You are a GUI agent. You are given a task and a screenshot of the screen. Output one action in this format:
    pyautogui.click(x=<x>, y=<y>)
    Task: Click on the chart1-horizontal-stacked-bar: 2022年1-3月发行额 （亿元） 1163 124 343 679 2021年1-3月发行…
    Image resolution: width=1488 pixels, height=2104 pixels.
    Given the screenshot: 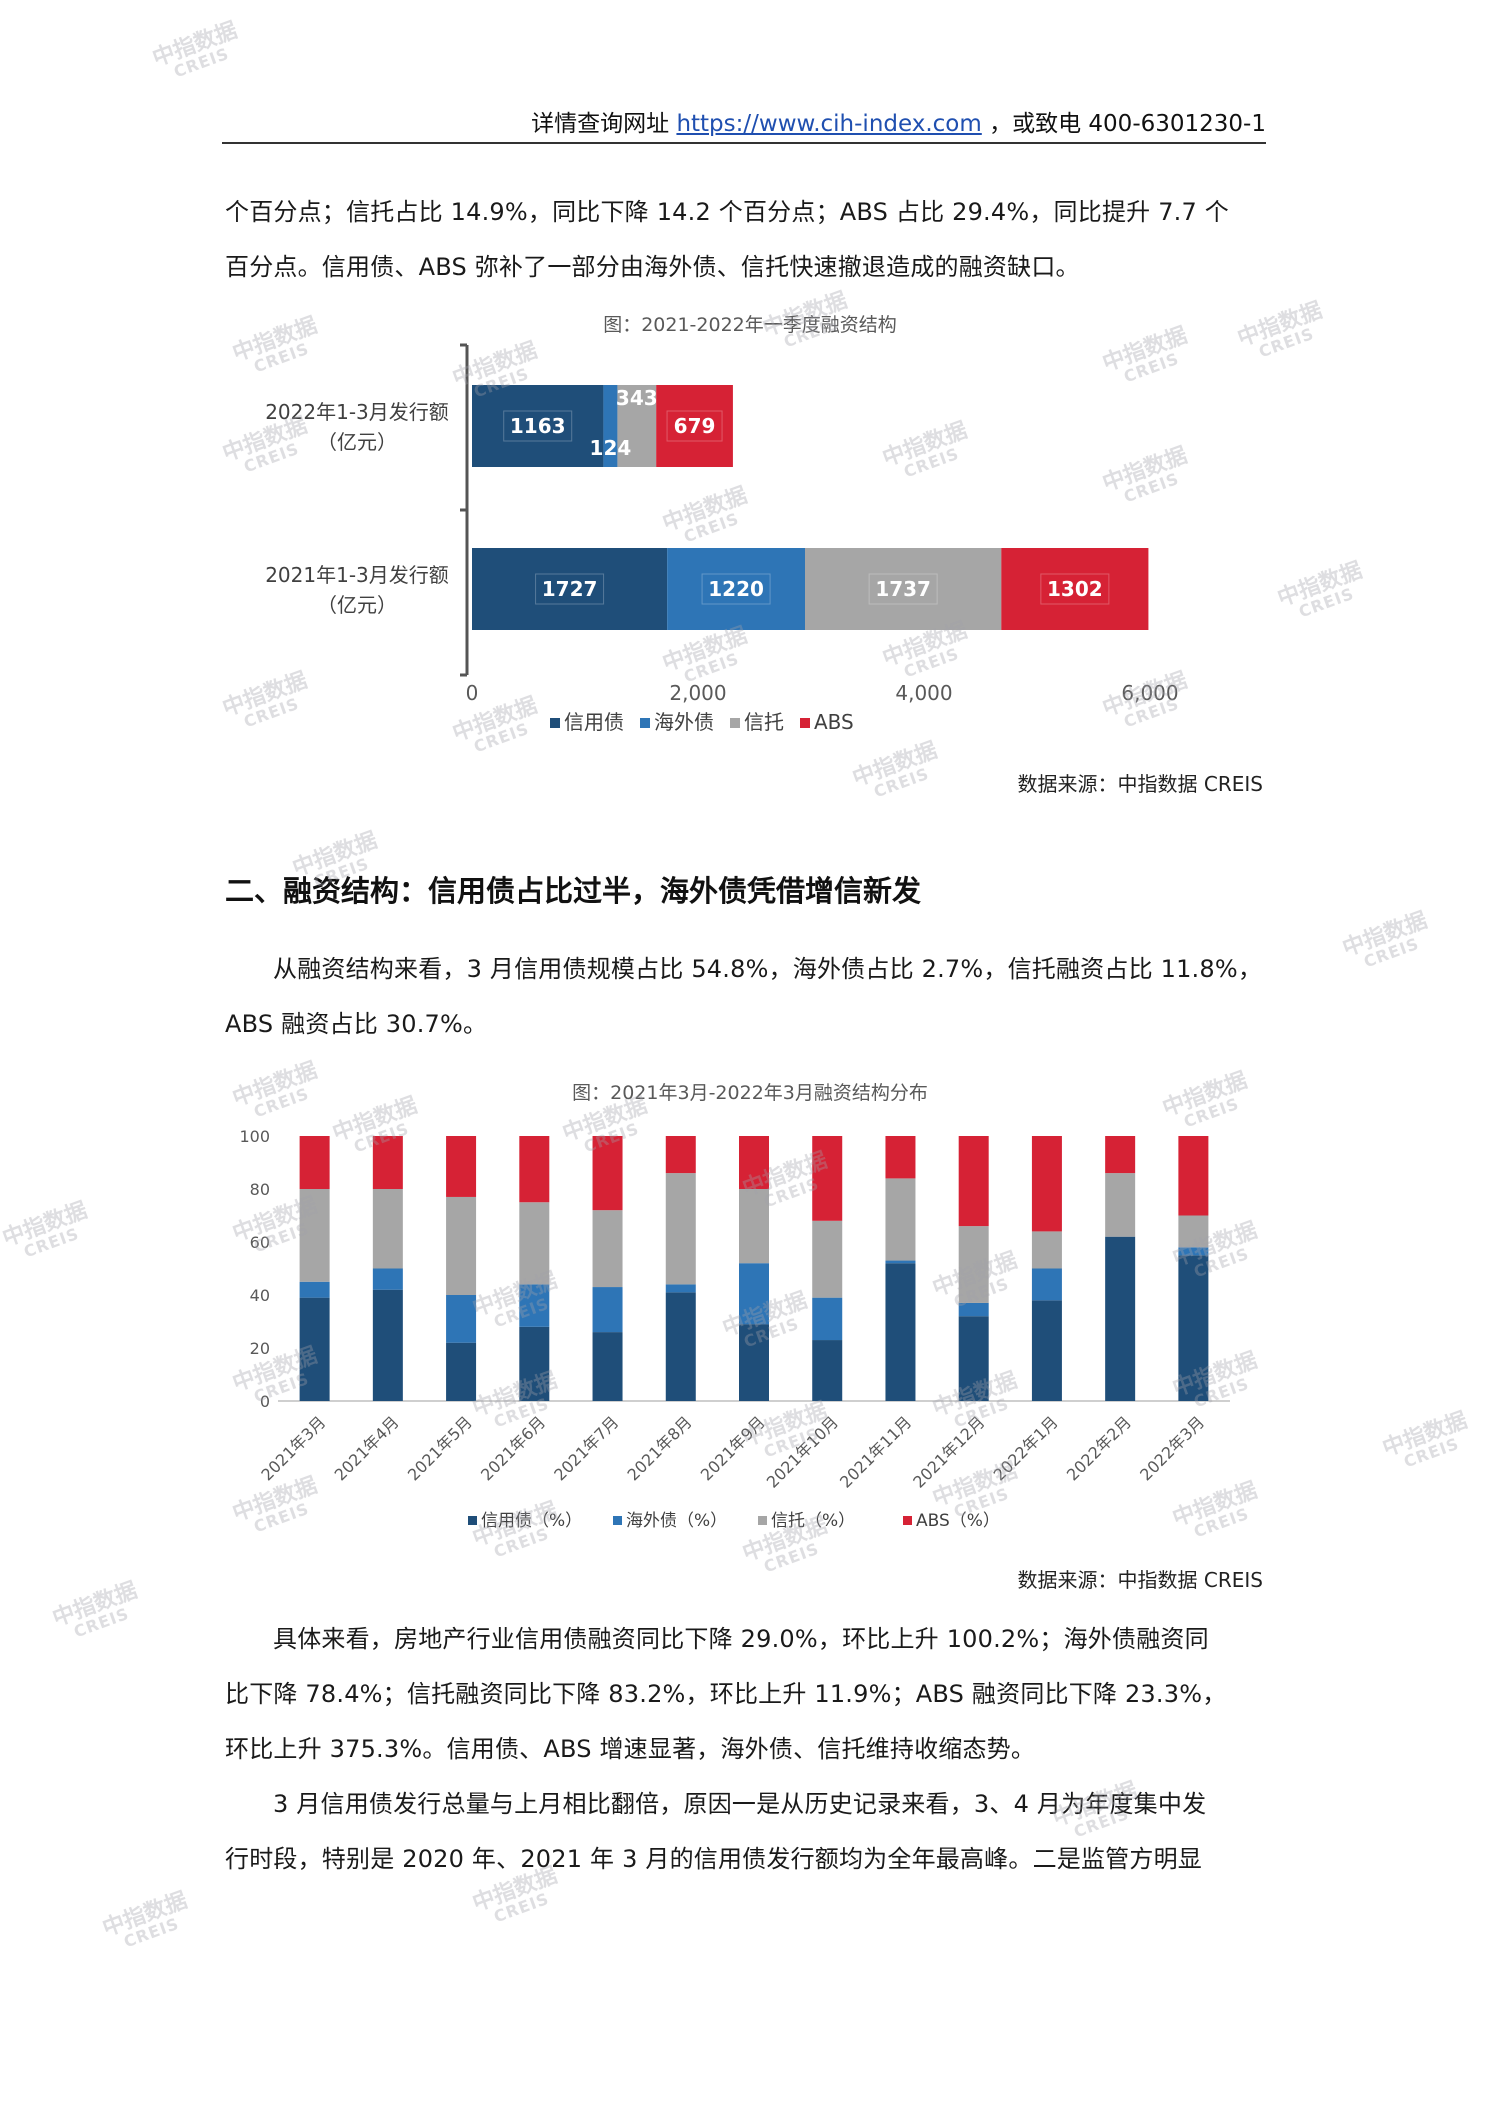 What is the action you would take?
    pyautogui.click(x=722, y=538)
    